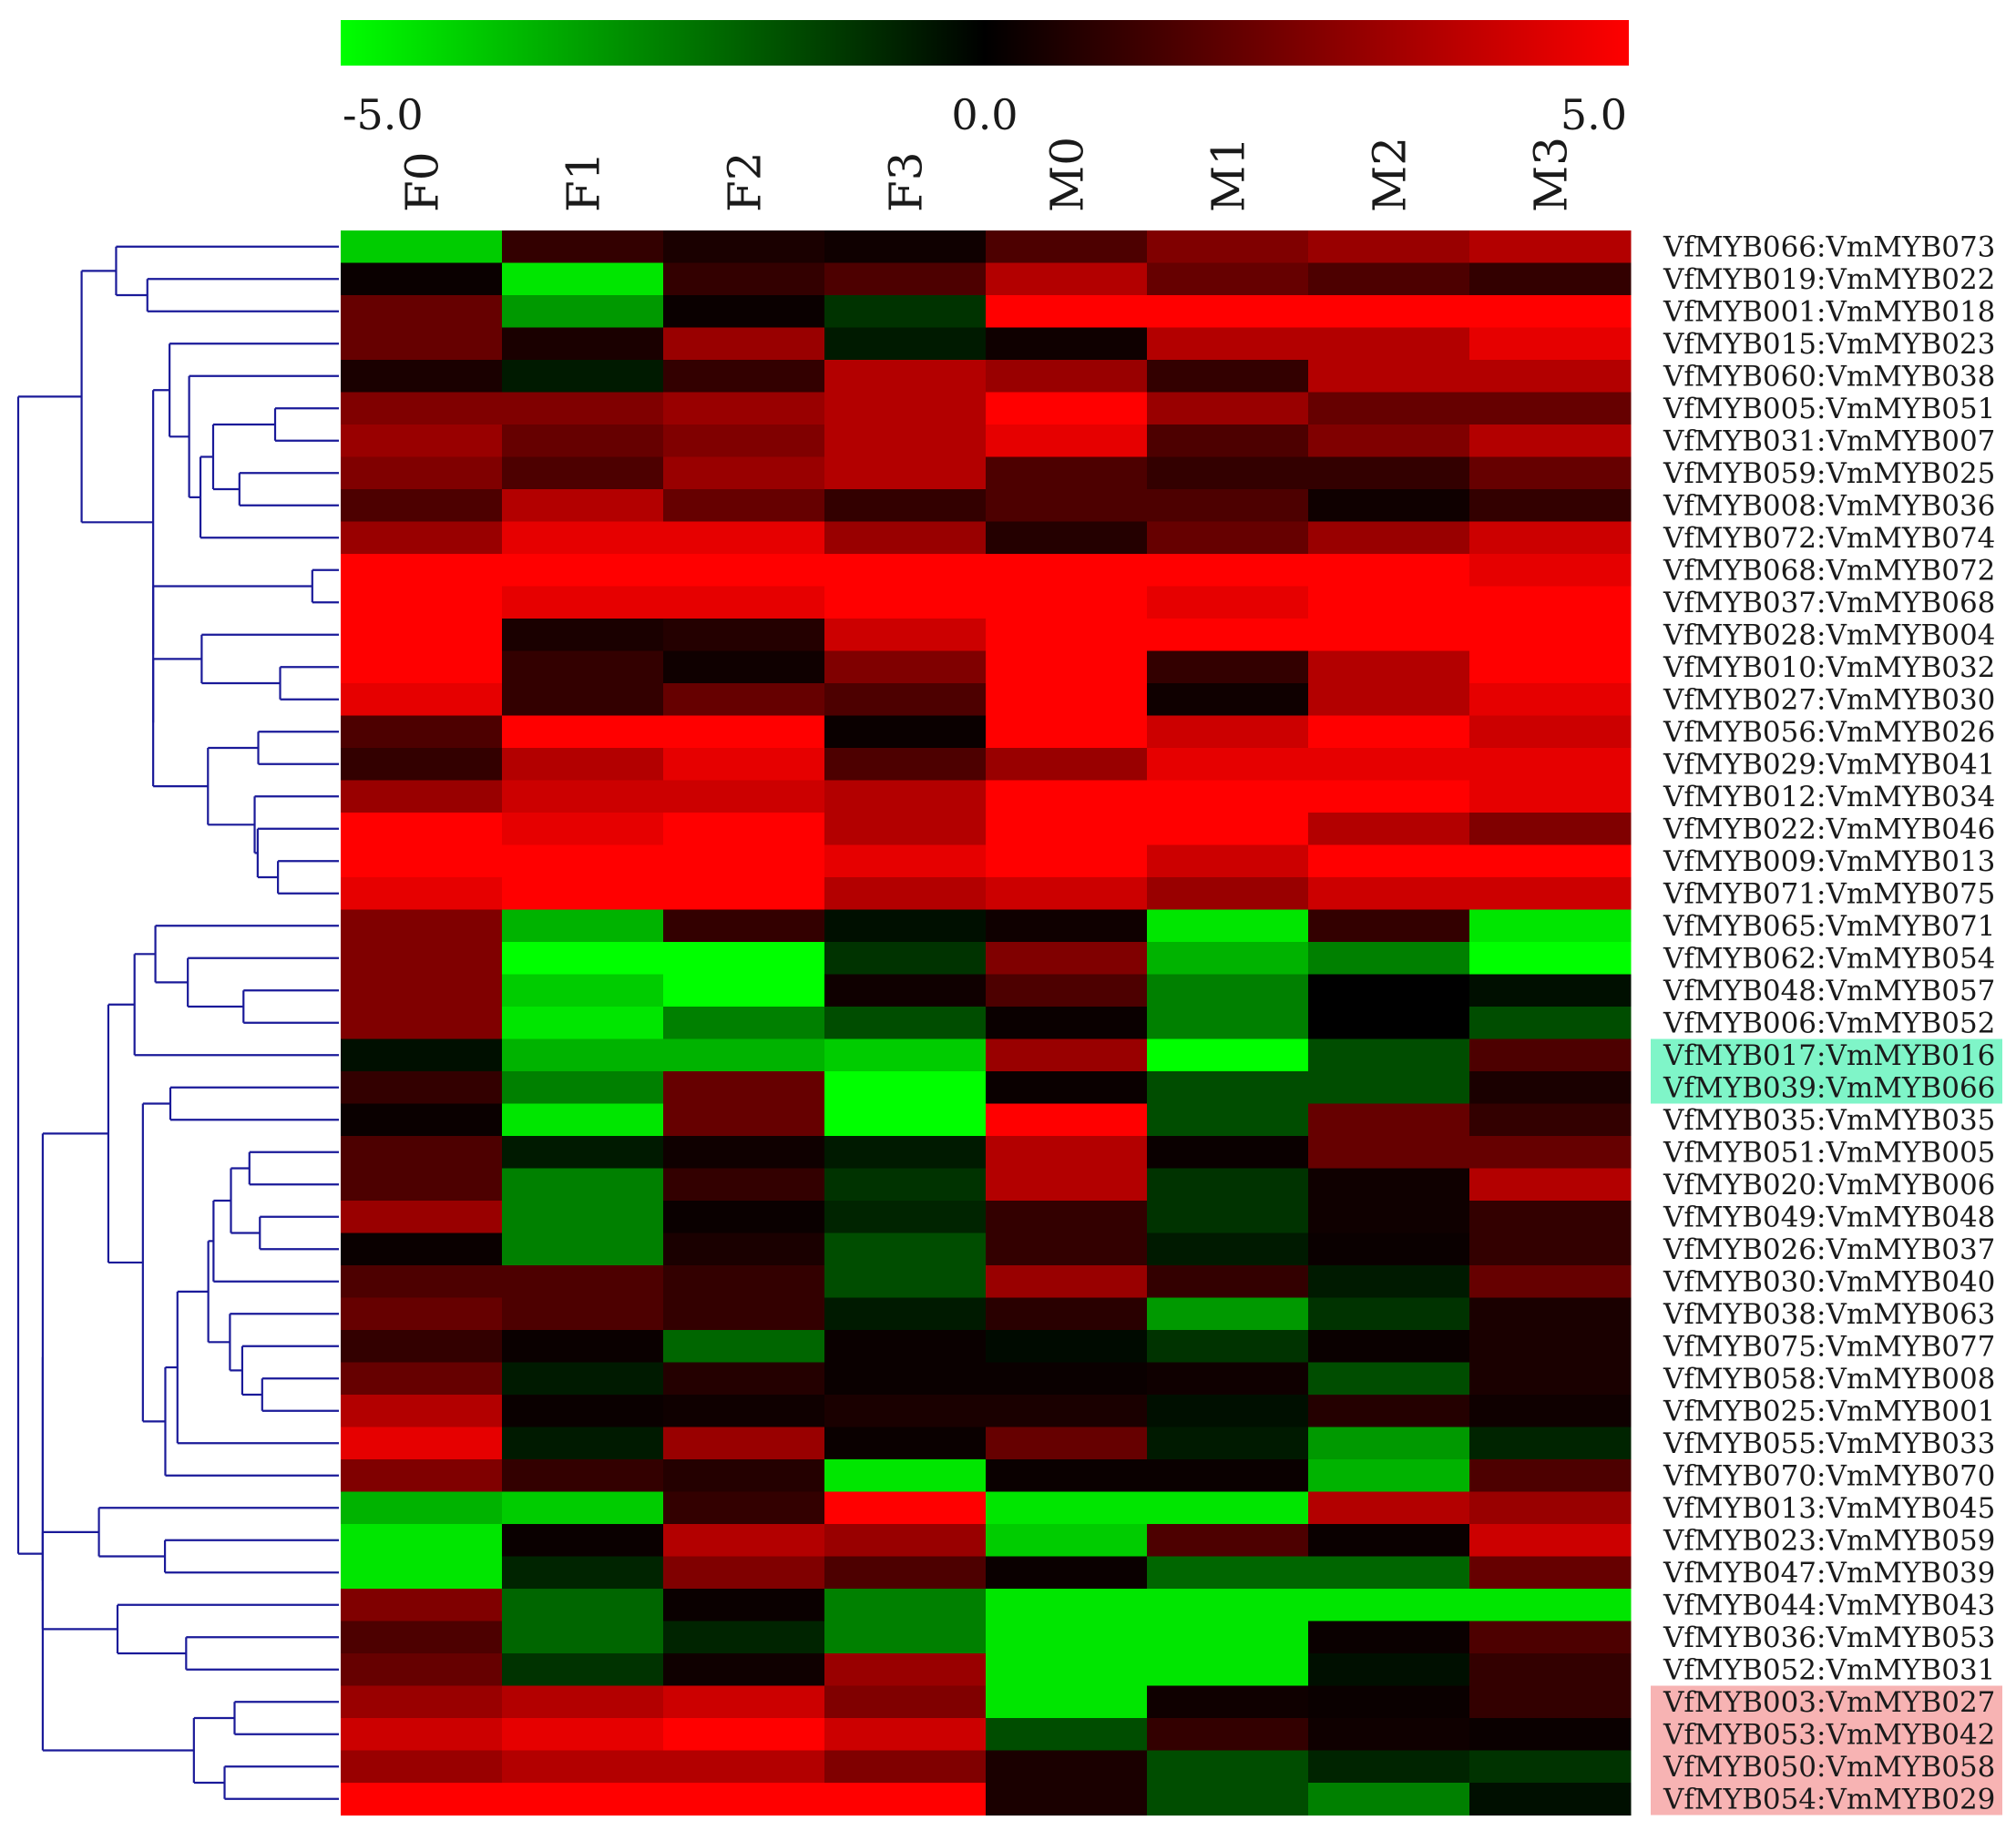 The width and height of the screenshot is (2016, 1831). What do you see at coordinates (1829, 765) in the screenshot?
I see `row-label: VfMYB029:VmMYB041` at bounding box center [1829, 765].